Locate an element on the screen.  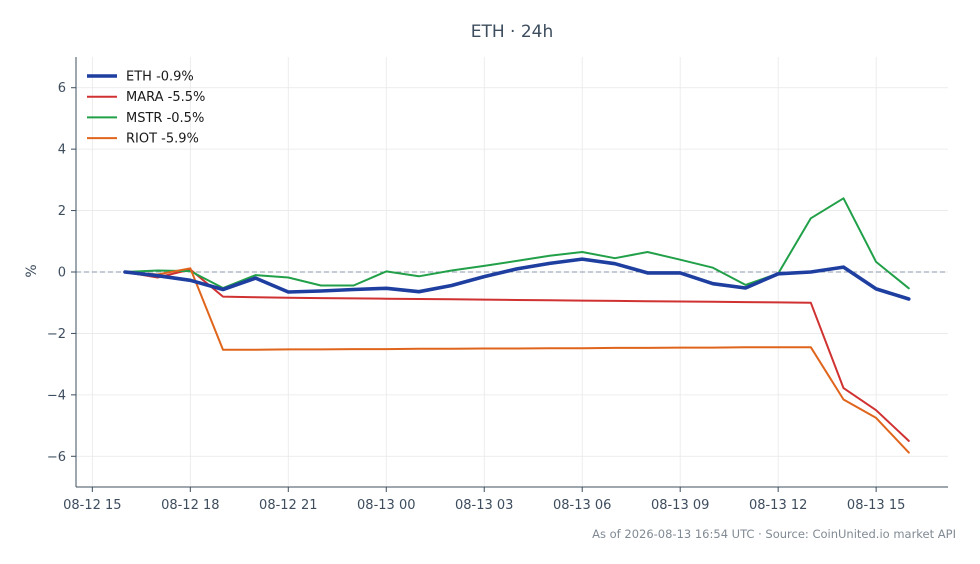
x-tick-label: 08-13 15 is located at coordinates (876, 505).